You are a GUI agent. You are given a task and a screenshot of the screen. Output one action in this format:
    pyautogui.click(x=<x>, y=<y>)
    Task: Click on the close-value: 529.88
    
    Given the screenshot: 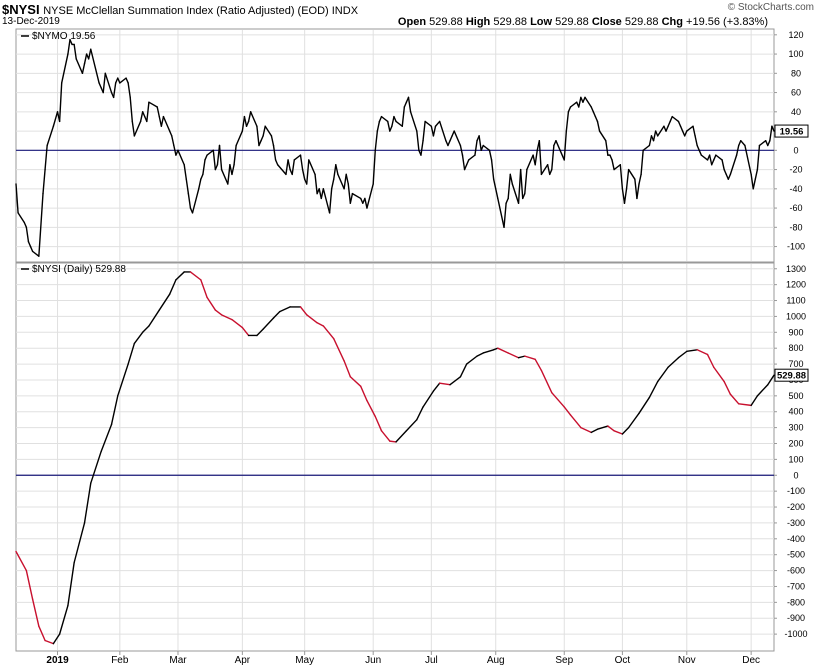 What is the action you would take?
    pyautogui.click(x=641, y=22)
    